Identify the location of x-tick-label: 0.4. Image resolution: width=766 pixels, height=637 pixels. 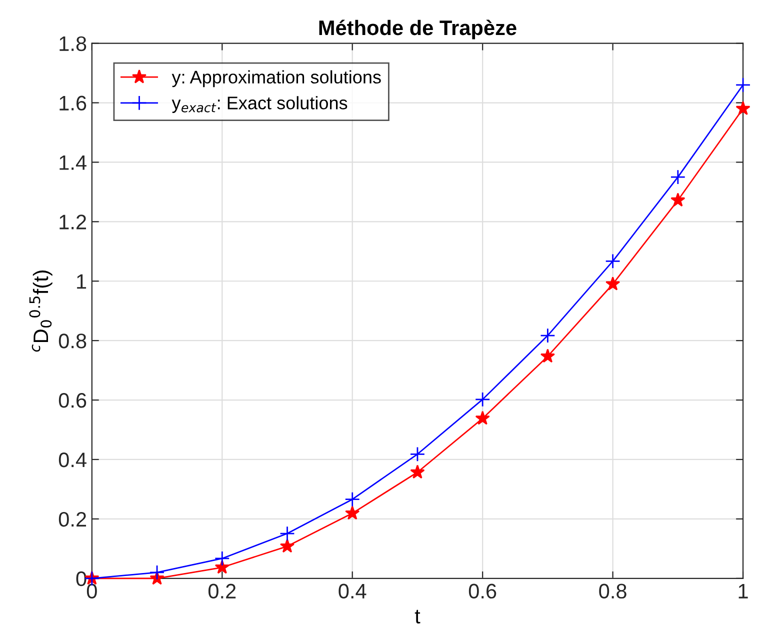
(352, 591).